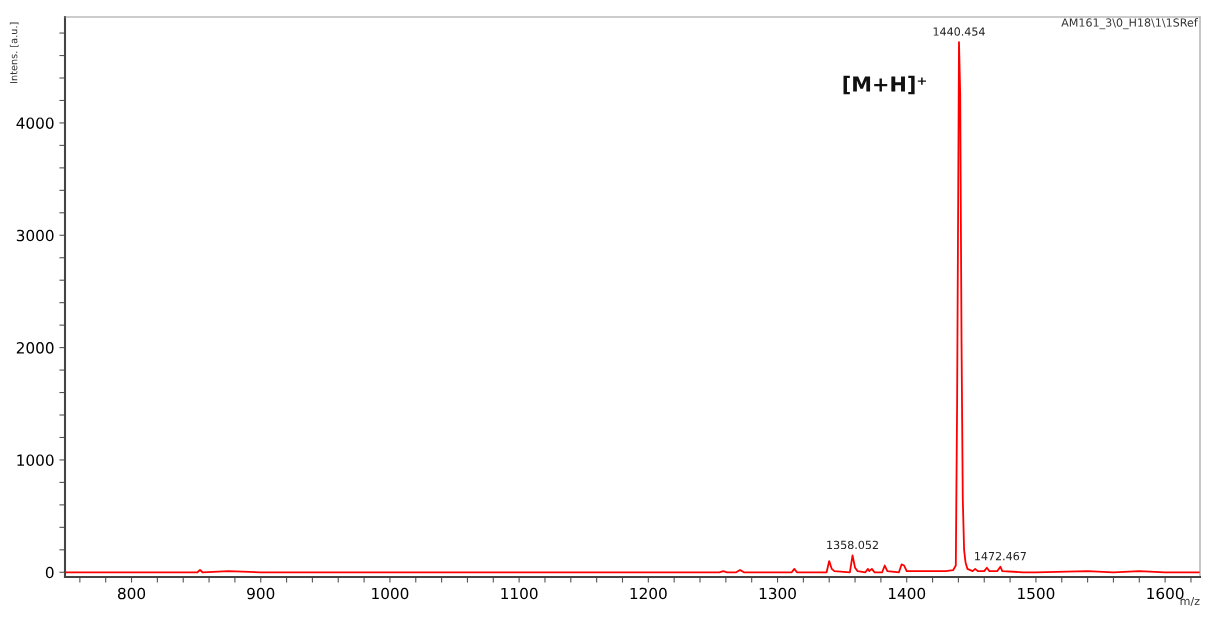 The height and width of the screenshot is (622, 1213). Describe the element at coordinates (1129, 24) in the screenshot. I see `annotation: AM161_3\0_H18\1\1SRef` at that location.